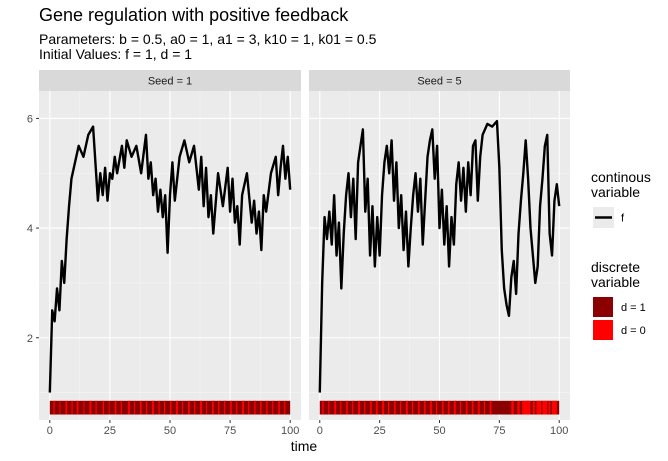  What do you see at coordinates (30, 119) in the screenshot?
I see `y-tick-label: 6` at bounding box center [30, 119].